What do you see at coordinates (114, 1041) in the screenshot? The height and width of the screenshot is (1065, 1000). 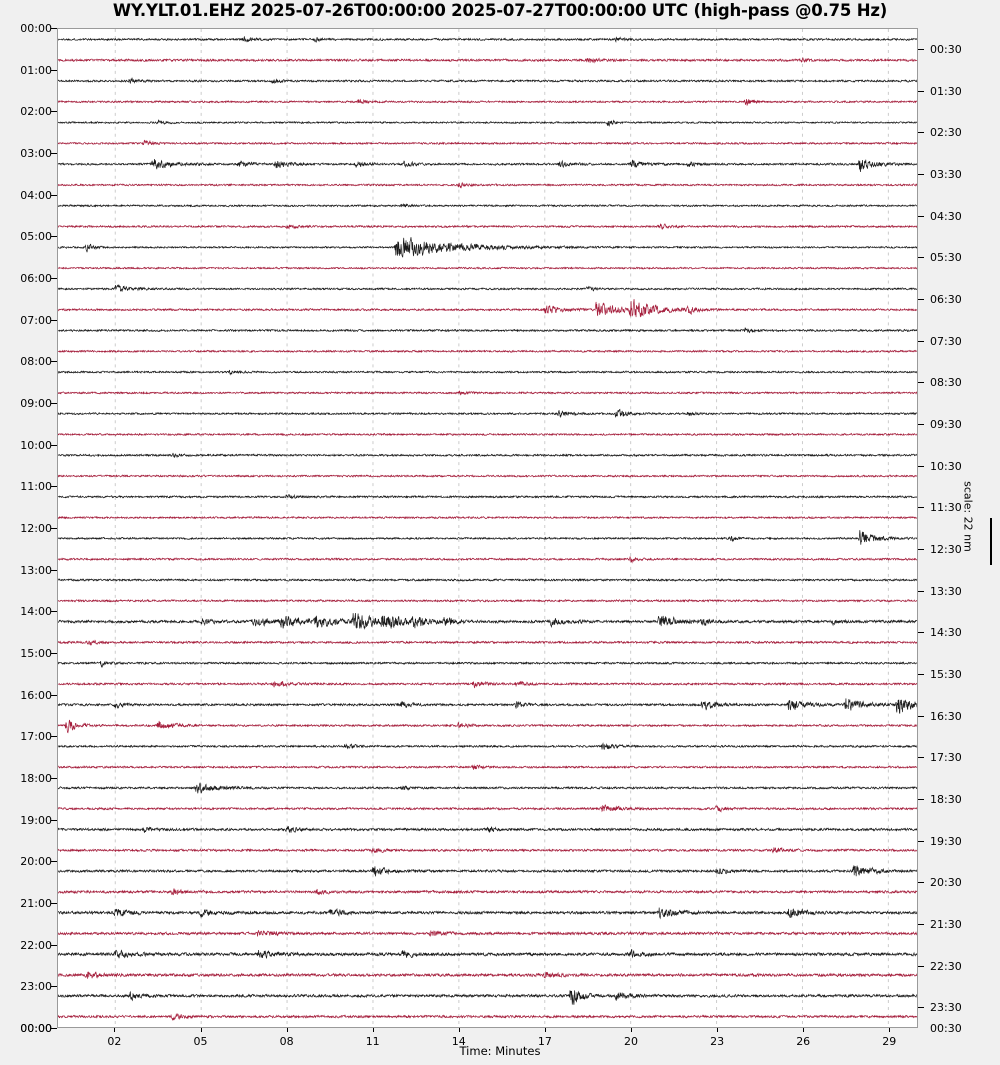 I see `x-axis-label: 02` at bounding box center [114, 1041].